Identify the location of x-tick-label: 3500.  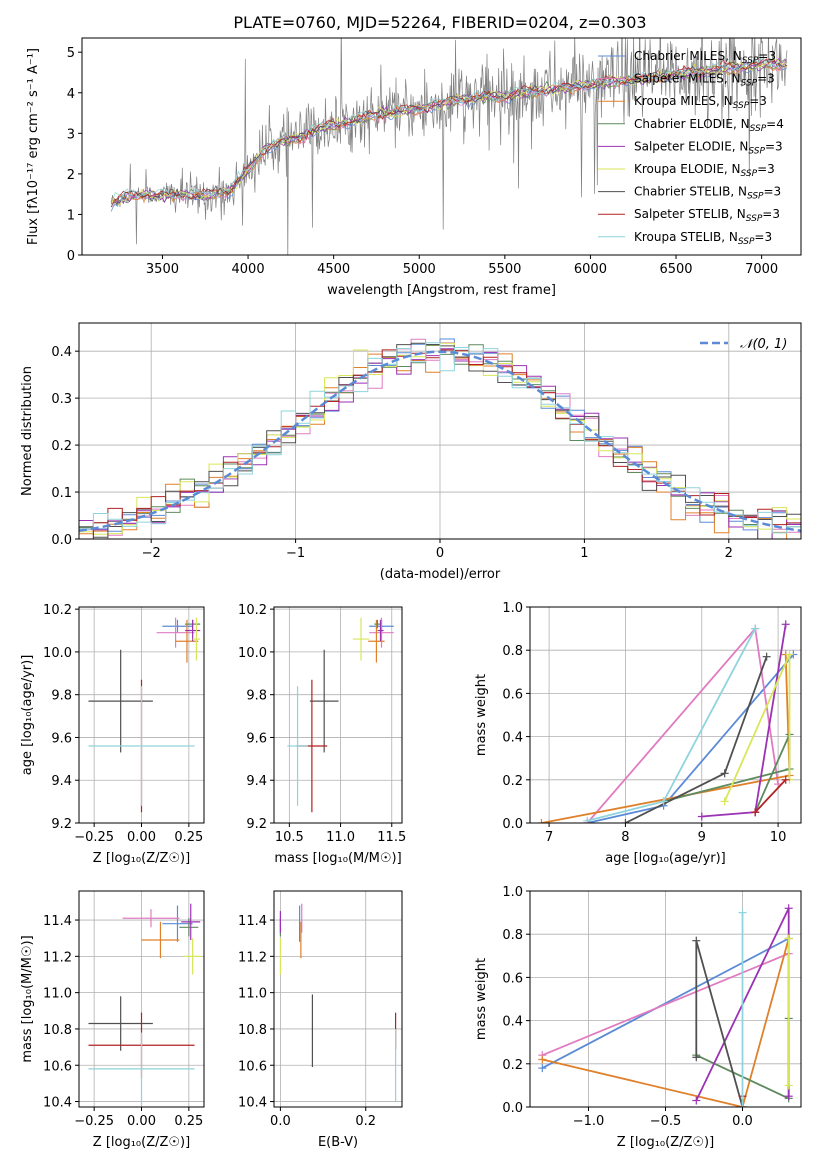
(162, 269).